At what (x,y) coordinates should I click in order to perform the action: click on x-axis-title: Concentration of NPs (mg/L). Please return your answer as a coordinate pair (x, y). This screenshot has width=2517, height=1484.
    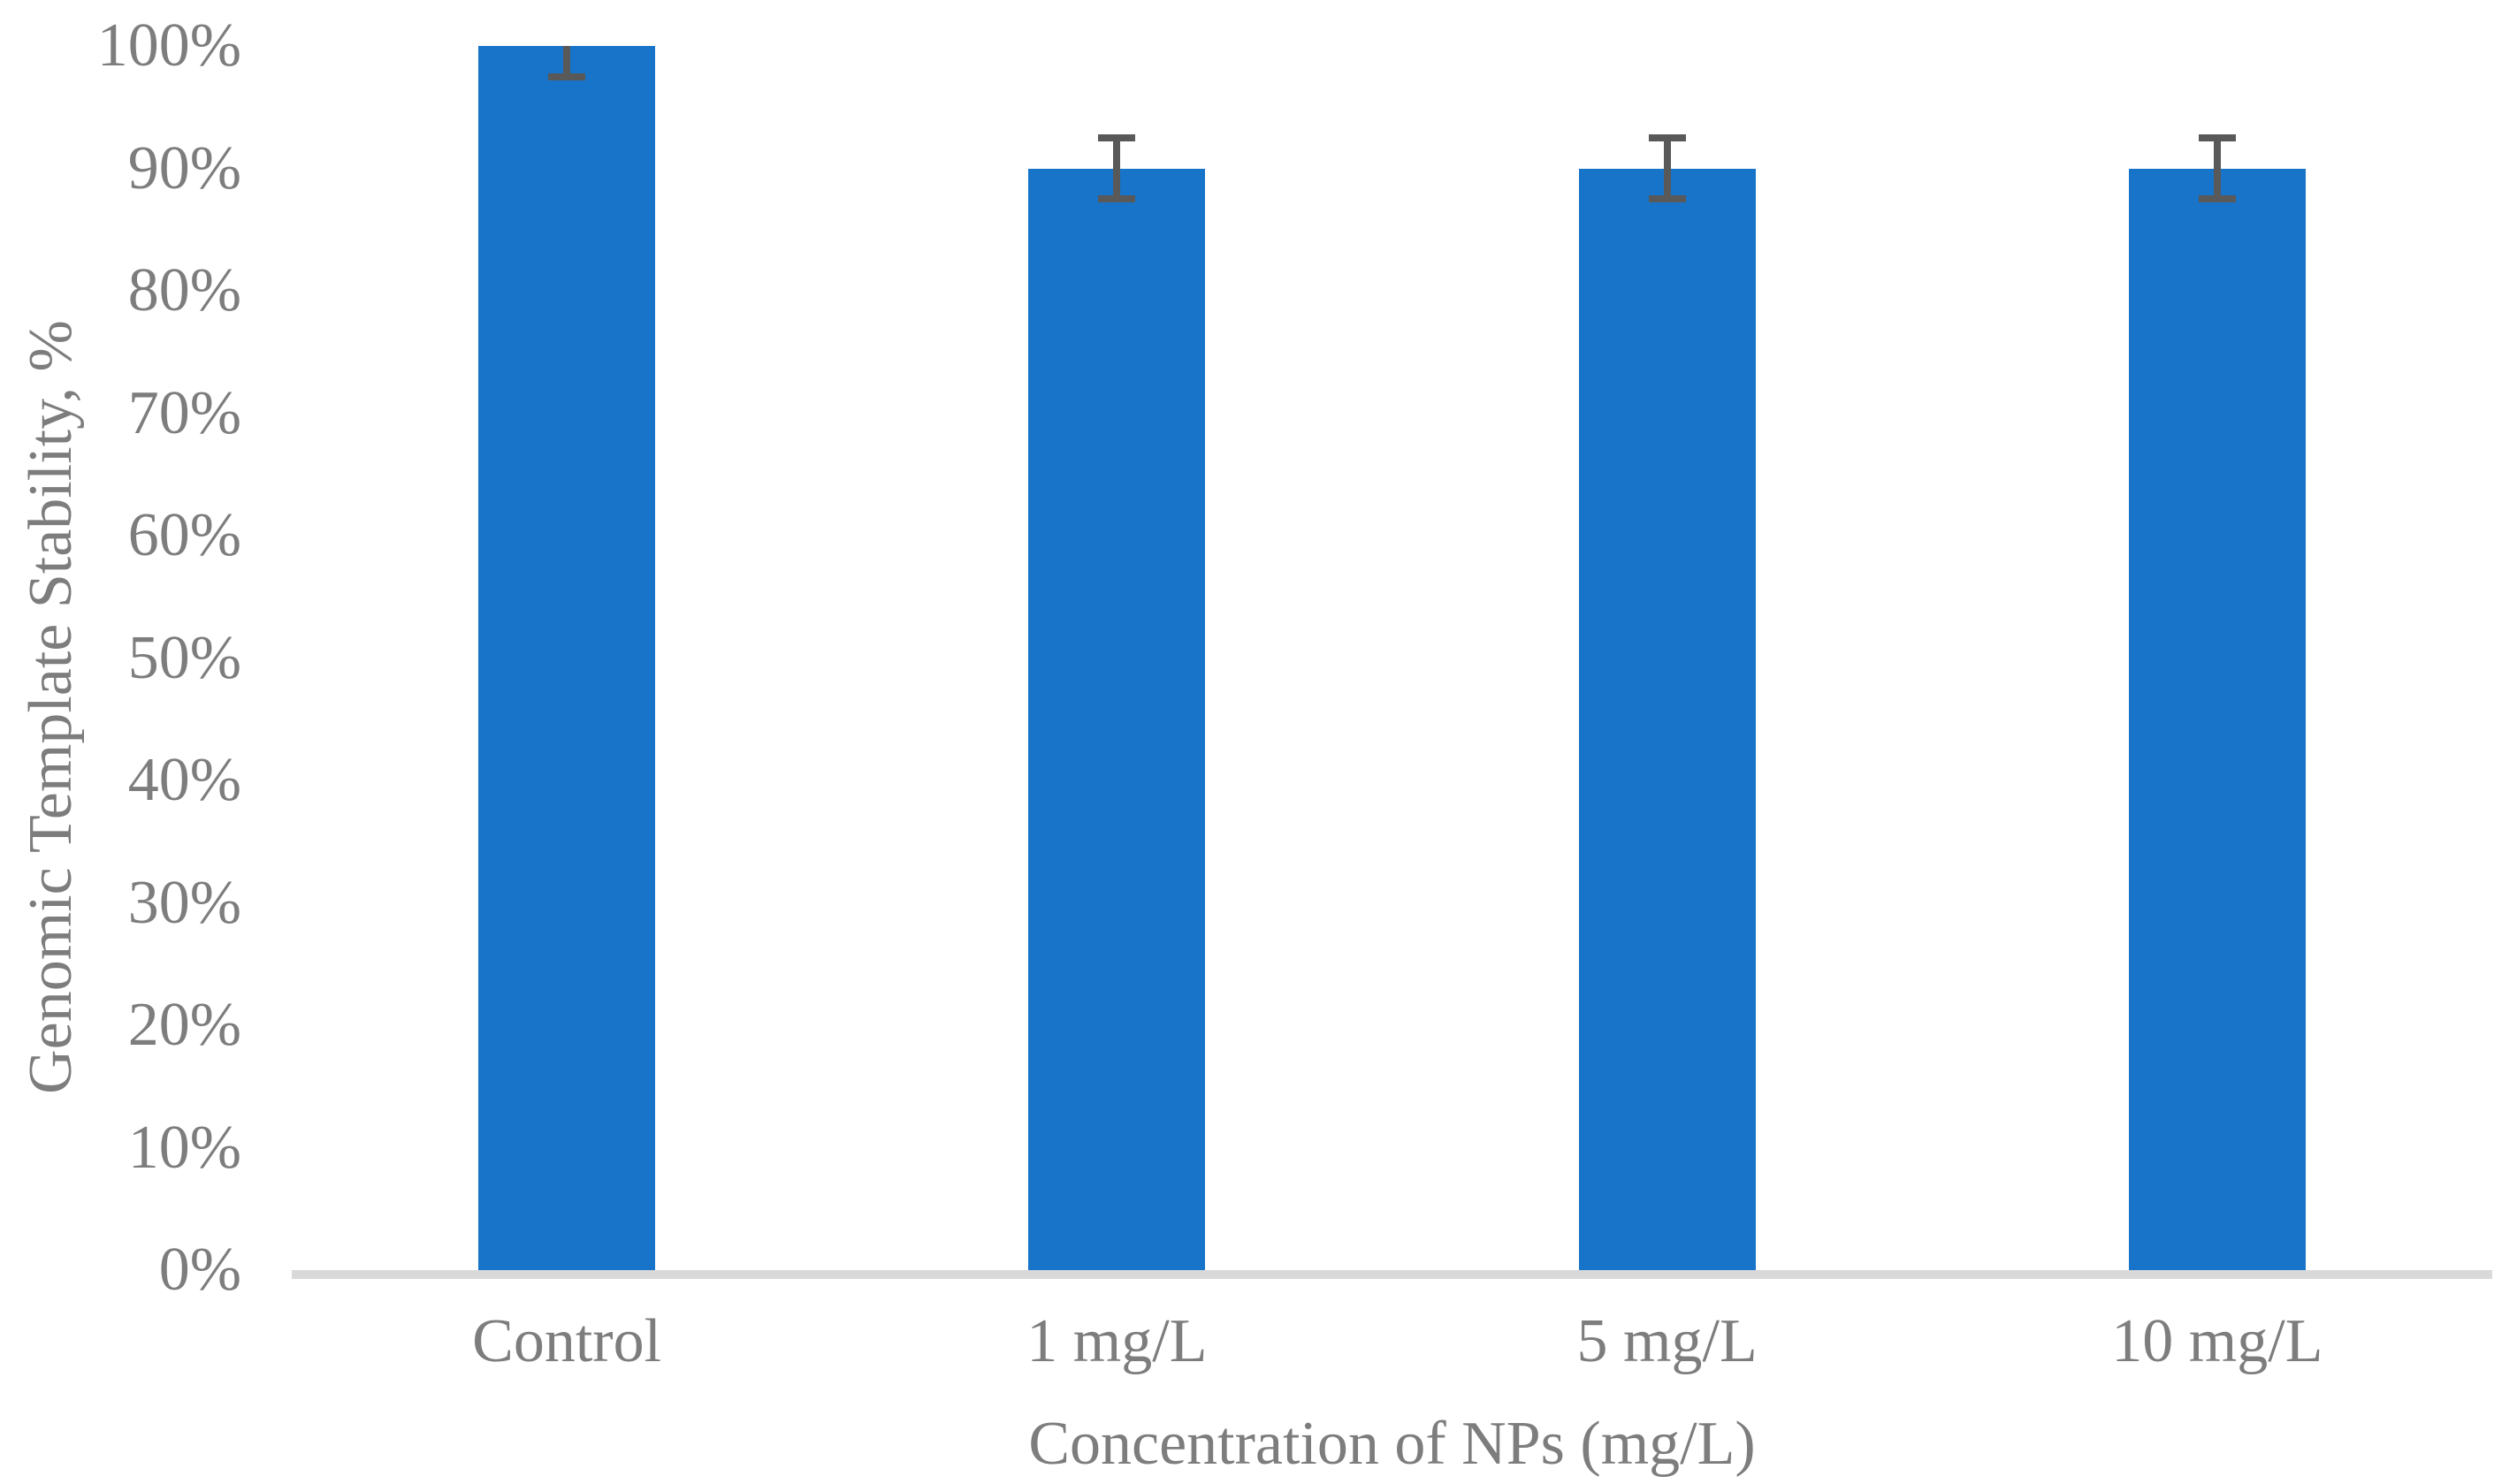
    Looking at the image, I should click on (1392, 1444).